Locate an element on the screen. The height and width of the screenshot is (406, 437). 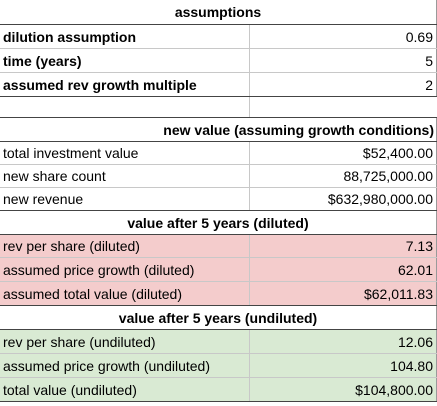
price-growth-undiluted-value: 104.80 is located at coordinates (343, 365).